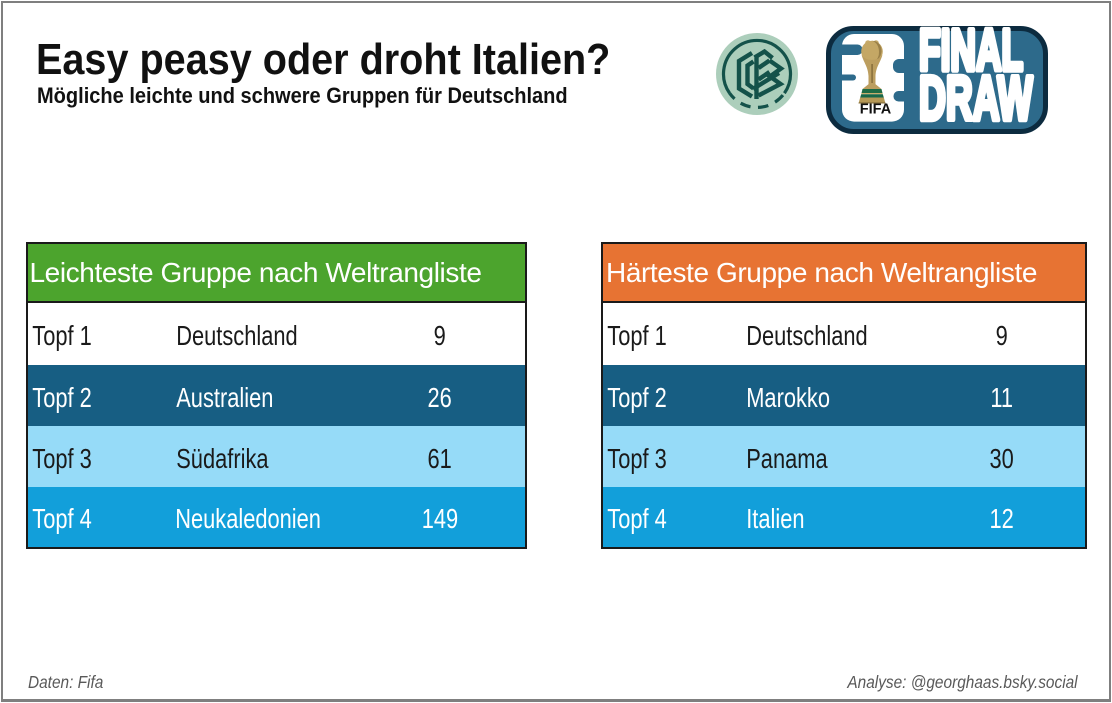 The height and width of the screenshot is (703, 1112). I want to click on svg-text: FIFA, so click(876, 109).